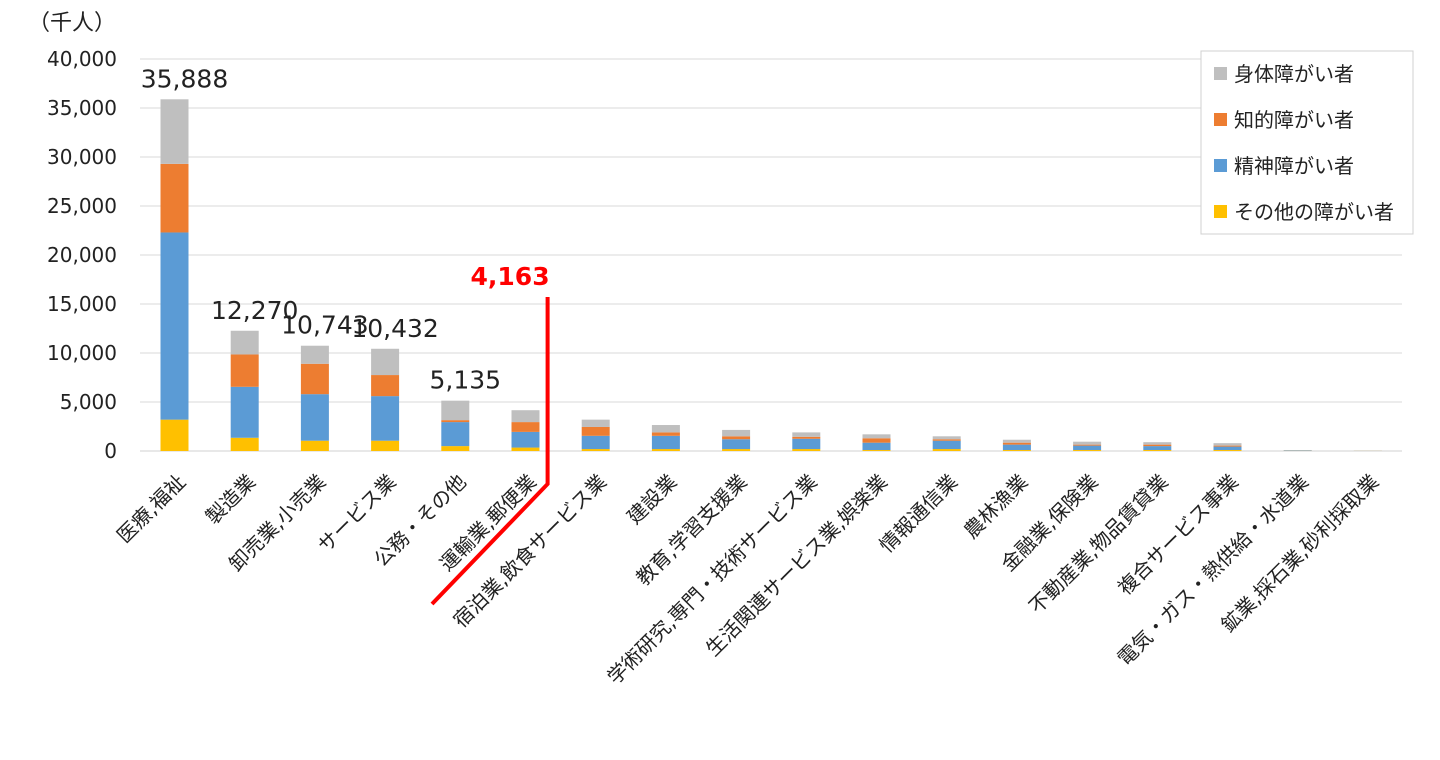 Image resolution: width=1440 pixels, height=760 pixels. Describe the element at coordinates (466, 380) in the screenshot. I see `total-label: 5,135` at that location.